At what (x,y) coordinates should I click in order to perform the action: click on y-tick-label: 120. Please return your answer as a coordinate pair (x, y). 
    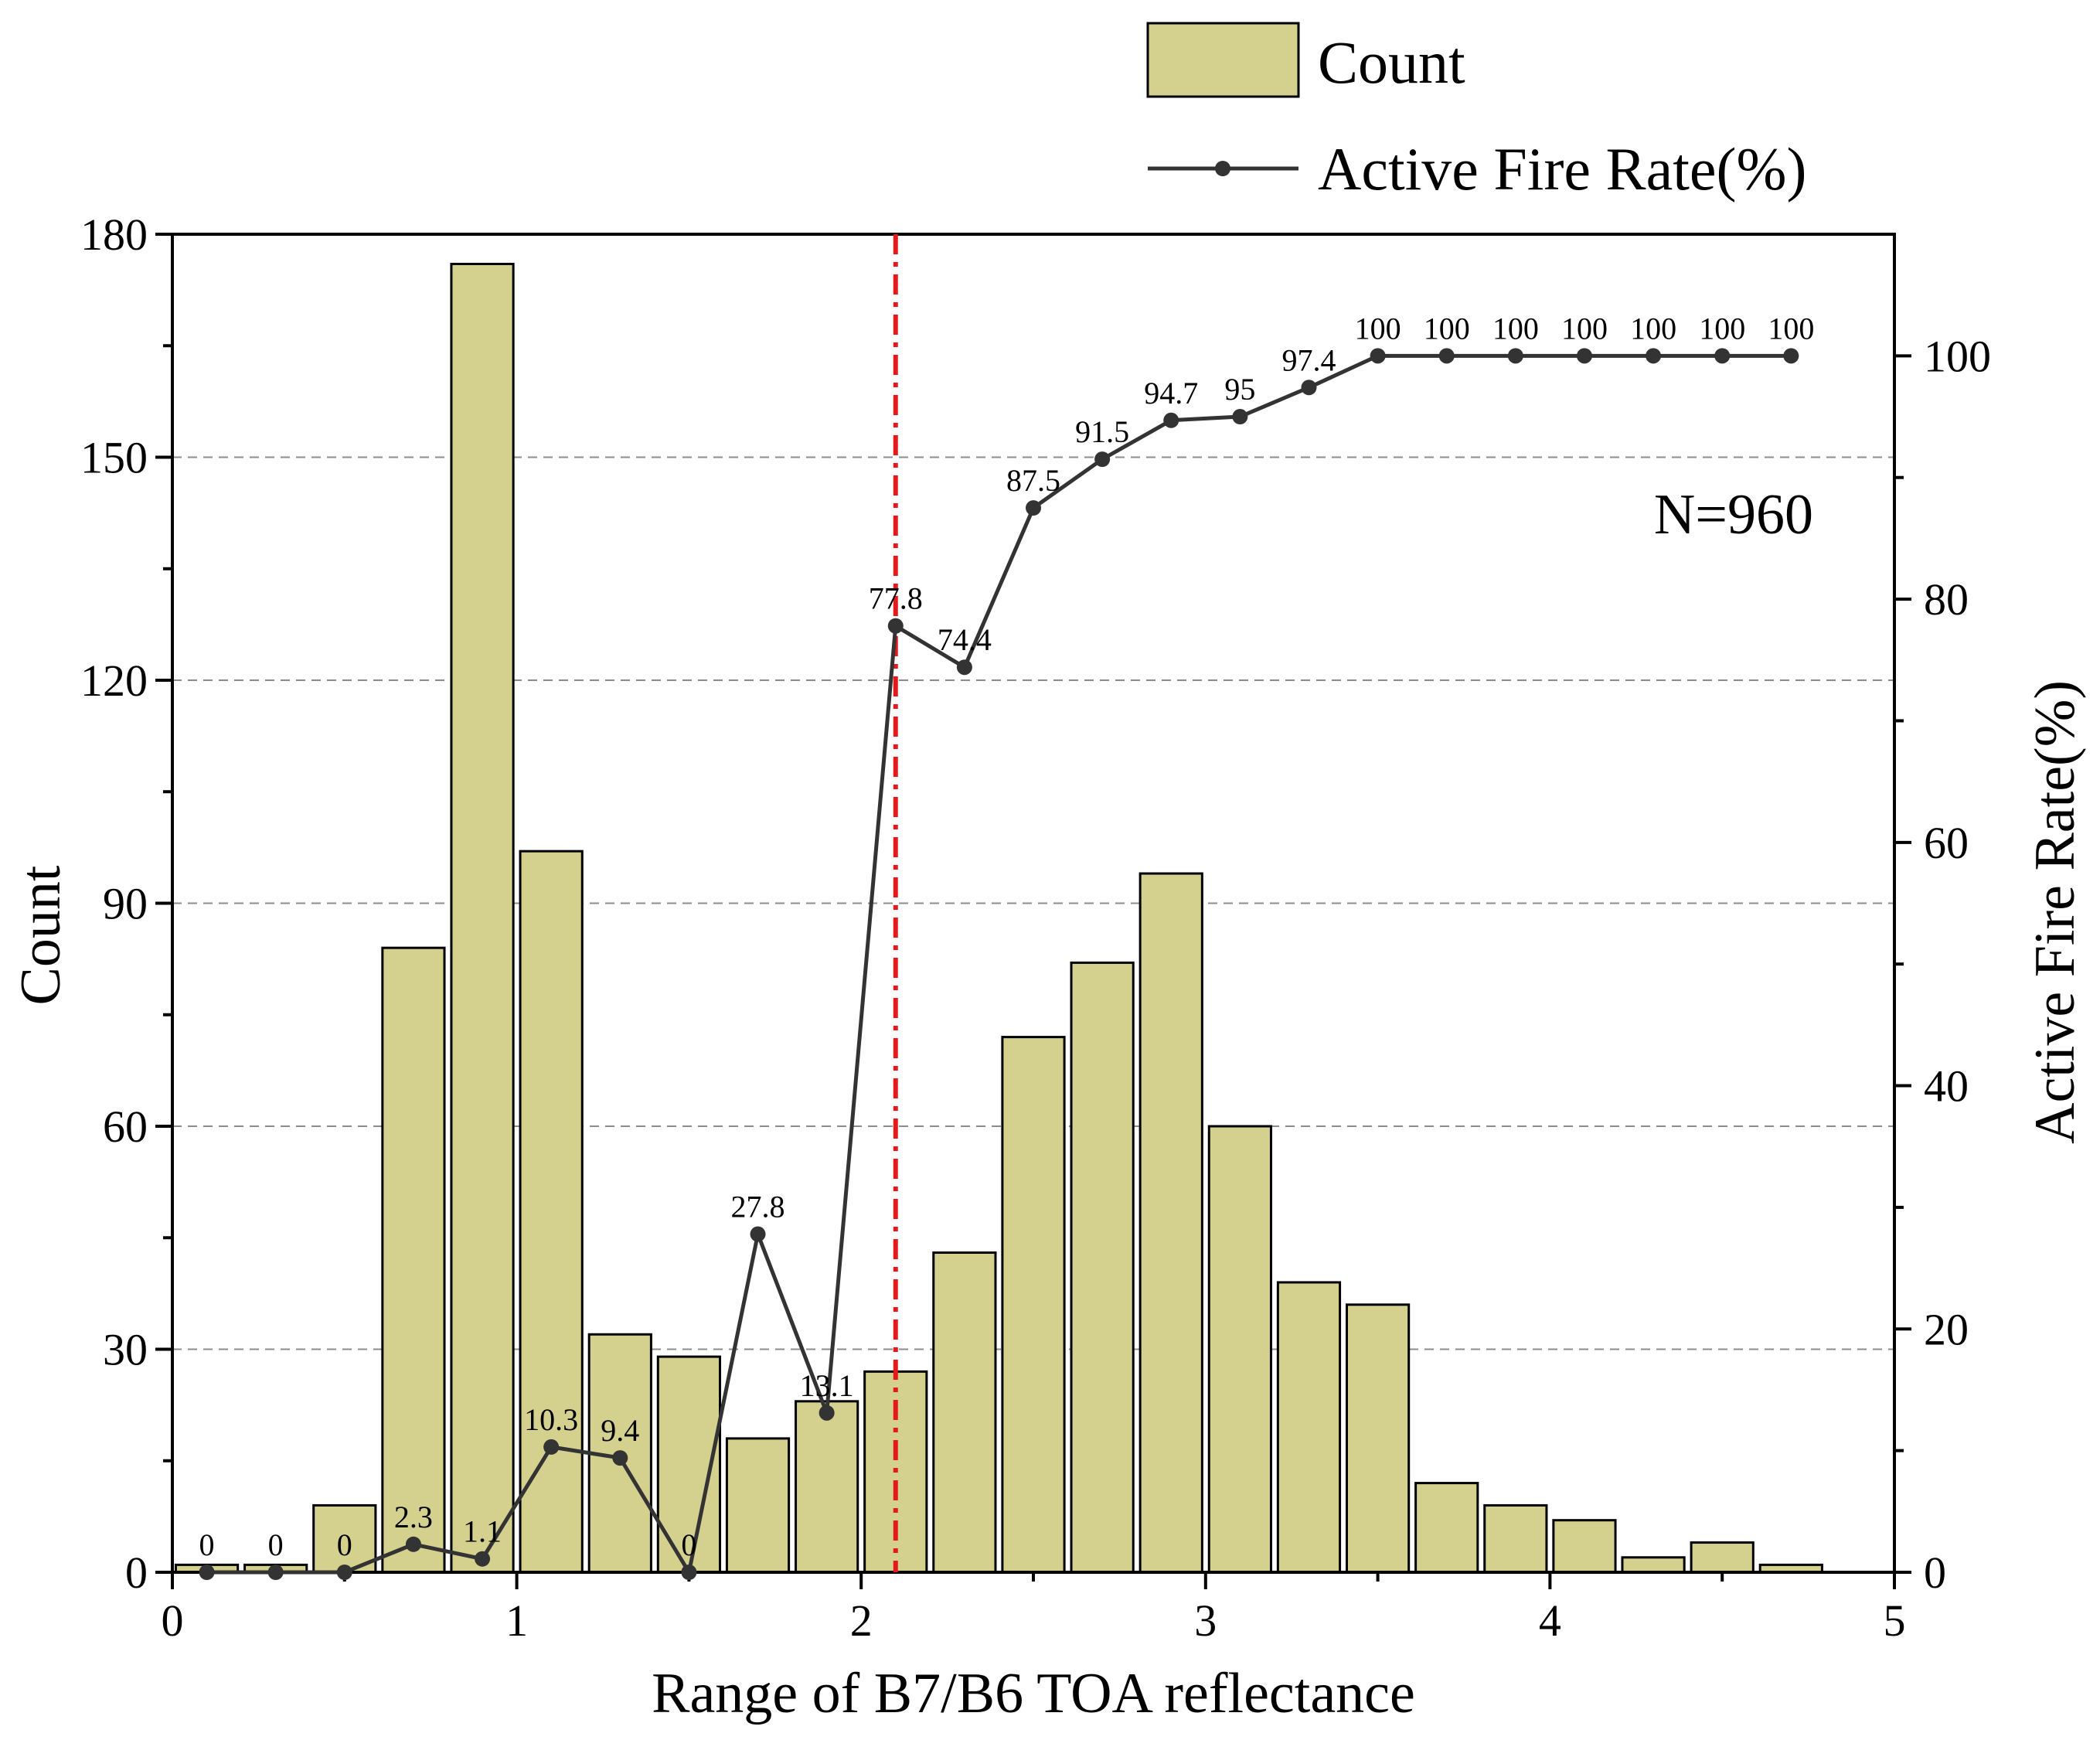
    Looking at the image, I should click on (114, 680).